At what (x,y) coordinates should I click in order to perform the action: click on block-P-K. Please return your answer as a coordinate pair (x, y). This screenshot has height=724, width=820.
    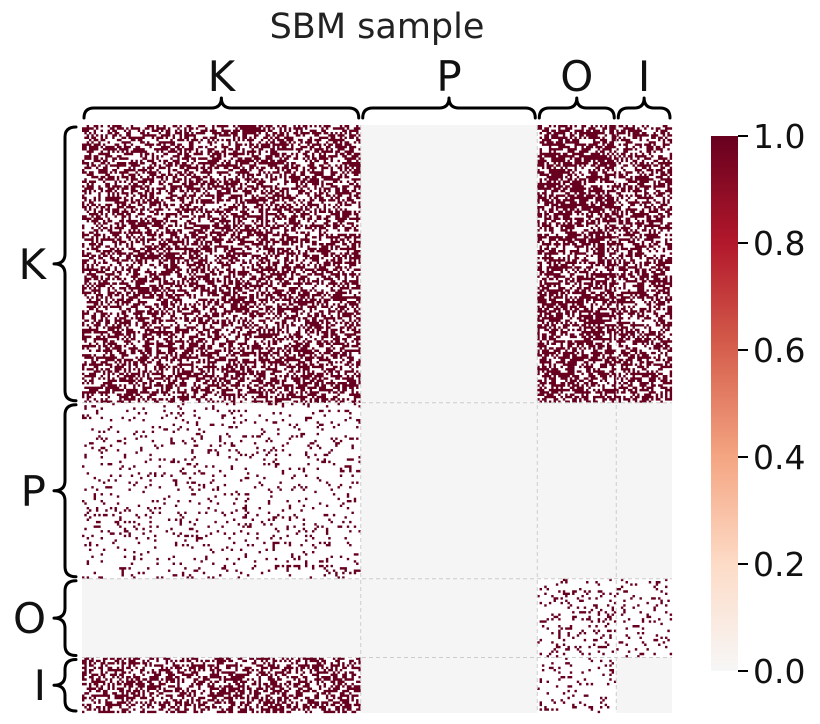
    Looking at the image, I should click on (221, 490).